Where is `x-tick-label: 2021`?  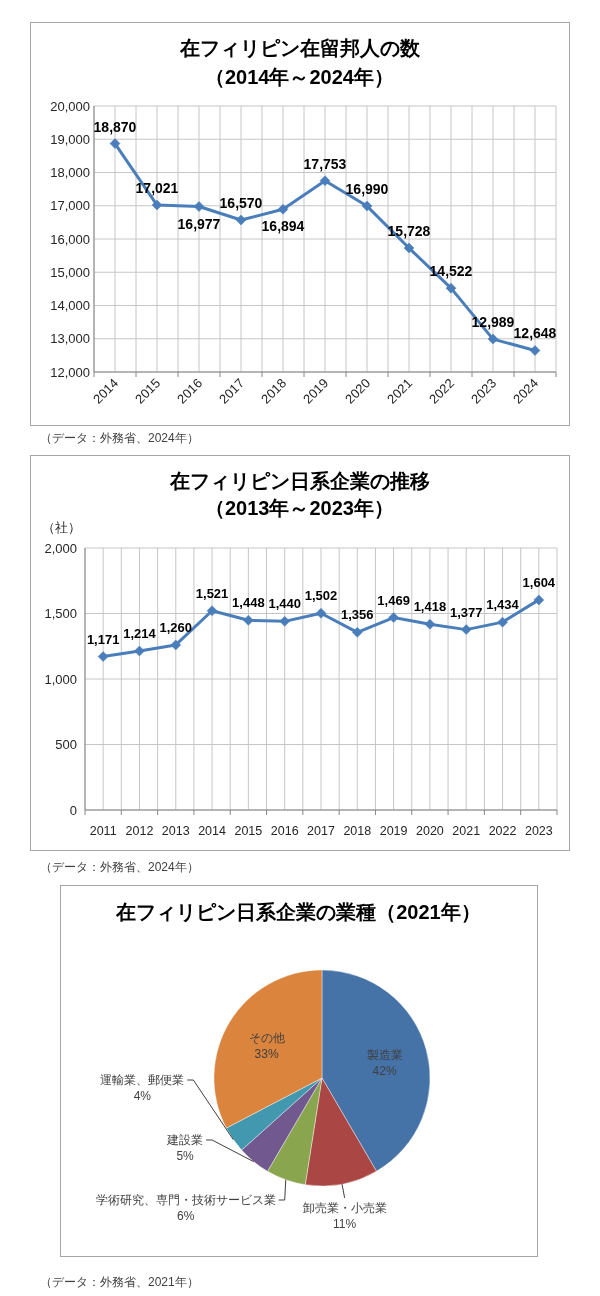
x-tick-label: 2021 is located at coordinates (466, 831).